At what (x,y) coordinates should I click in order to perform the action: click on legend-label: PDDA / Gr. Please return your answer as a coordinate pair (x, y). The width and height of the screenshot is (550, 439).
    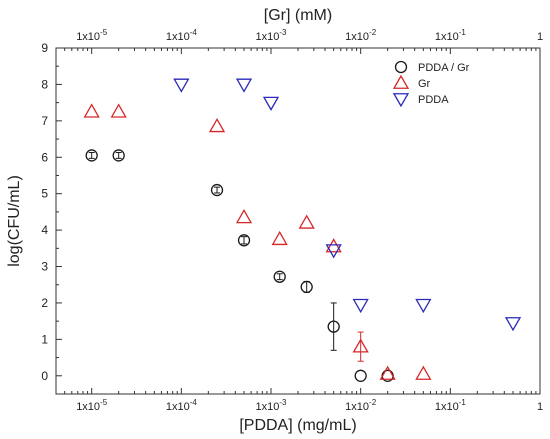
    Looking at the image, I should click on (444, 68).